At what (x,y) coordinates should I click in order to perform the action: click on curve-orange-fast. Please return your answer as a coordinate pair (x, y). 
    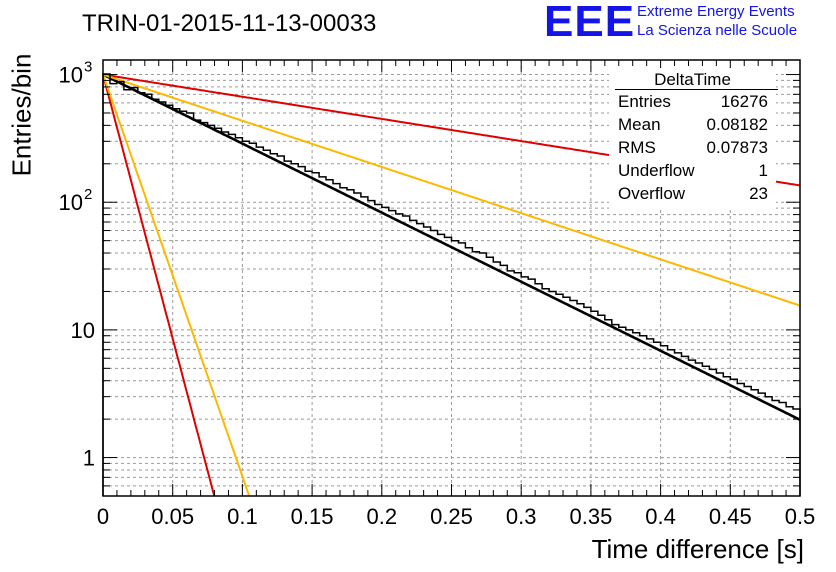
    Looking at the image, I should click on (176, 285).